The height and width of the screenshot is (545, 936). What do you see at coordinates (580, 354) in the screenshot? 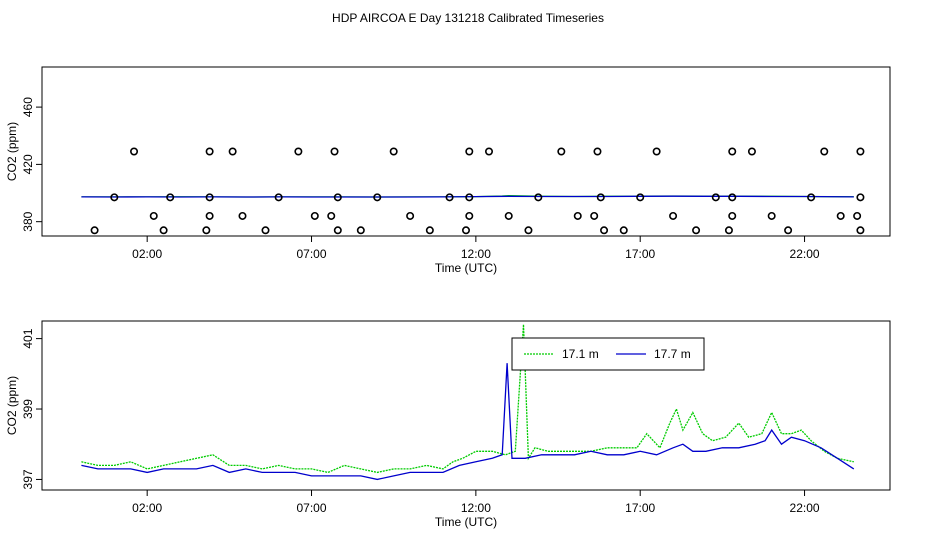
I see `legend-label-1: 17.1 m` at bounding box center [580, 354].